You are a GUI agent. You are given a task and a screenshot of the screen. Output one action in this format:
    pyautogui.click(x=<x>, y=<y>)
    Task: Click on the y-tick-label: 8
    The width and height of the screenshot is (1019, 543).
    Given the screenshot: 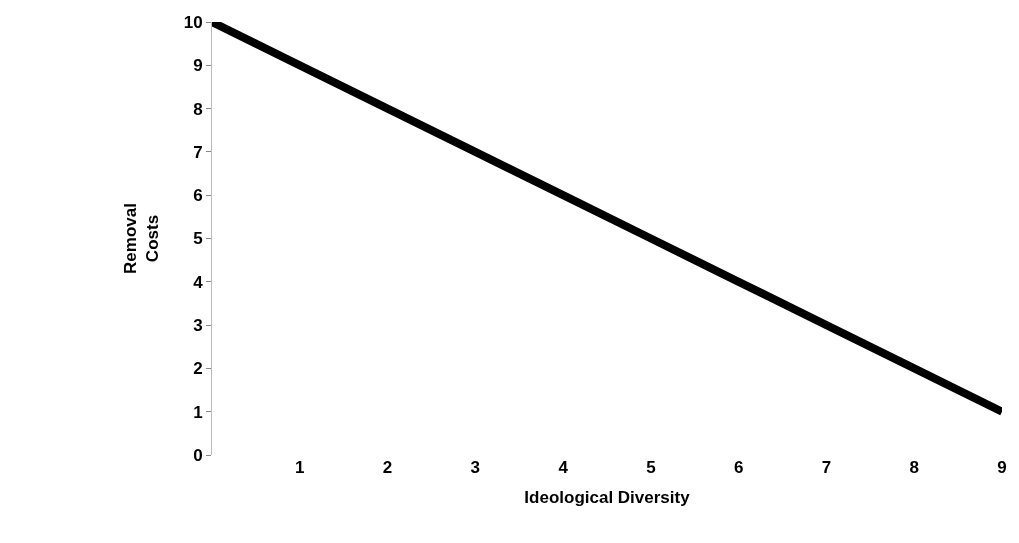 What is the action you would take?
    pyautogui.click(x=198, y=109)
    